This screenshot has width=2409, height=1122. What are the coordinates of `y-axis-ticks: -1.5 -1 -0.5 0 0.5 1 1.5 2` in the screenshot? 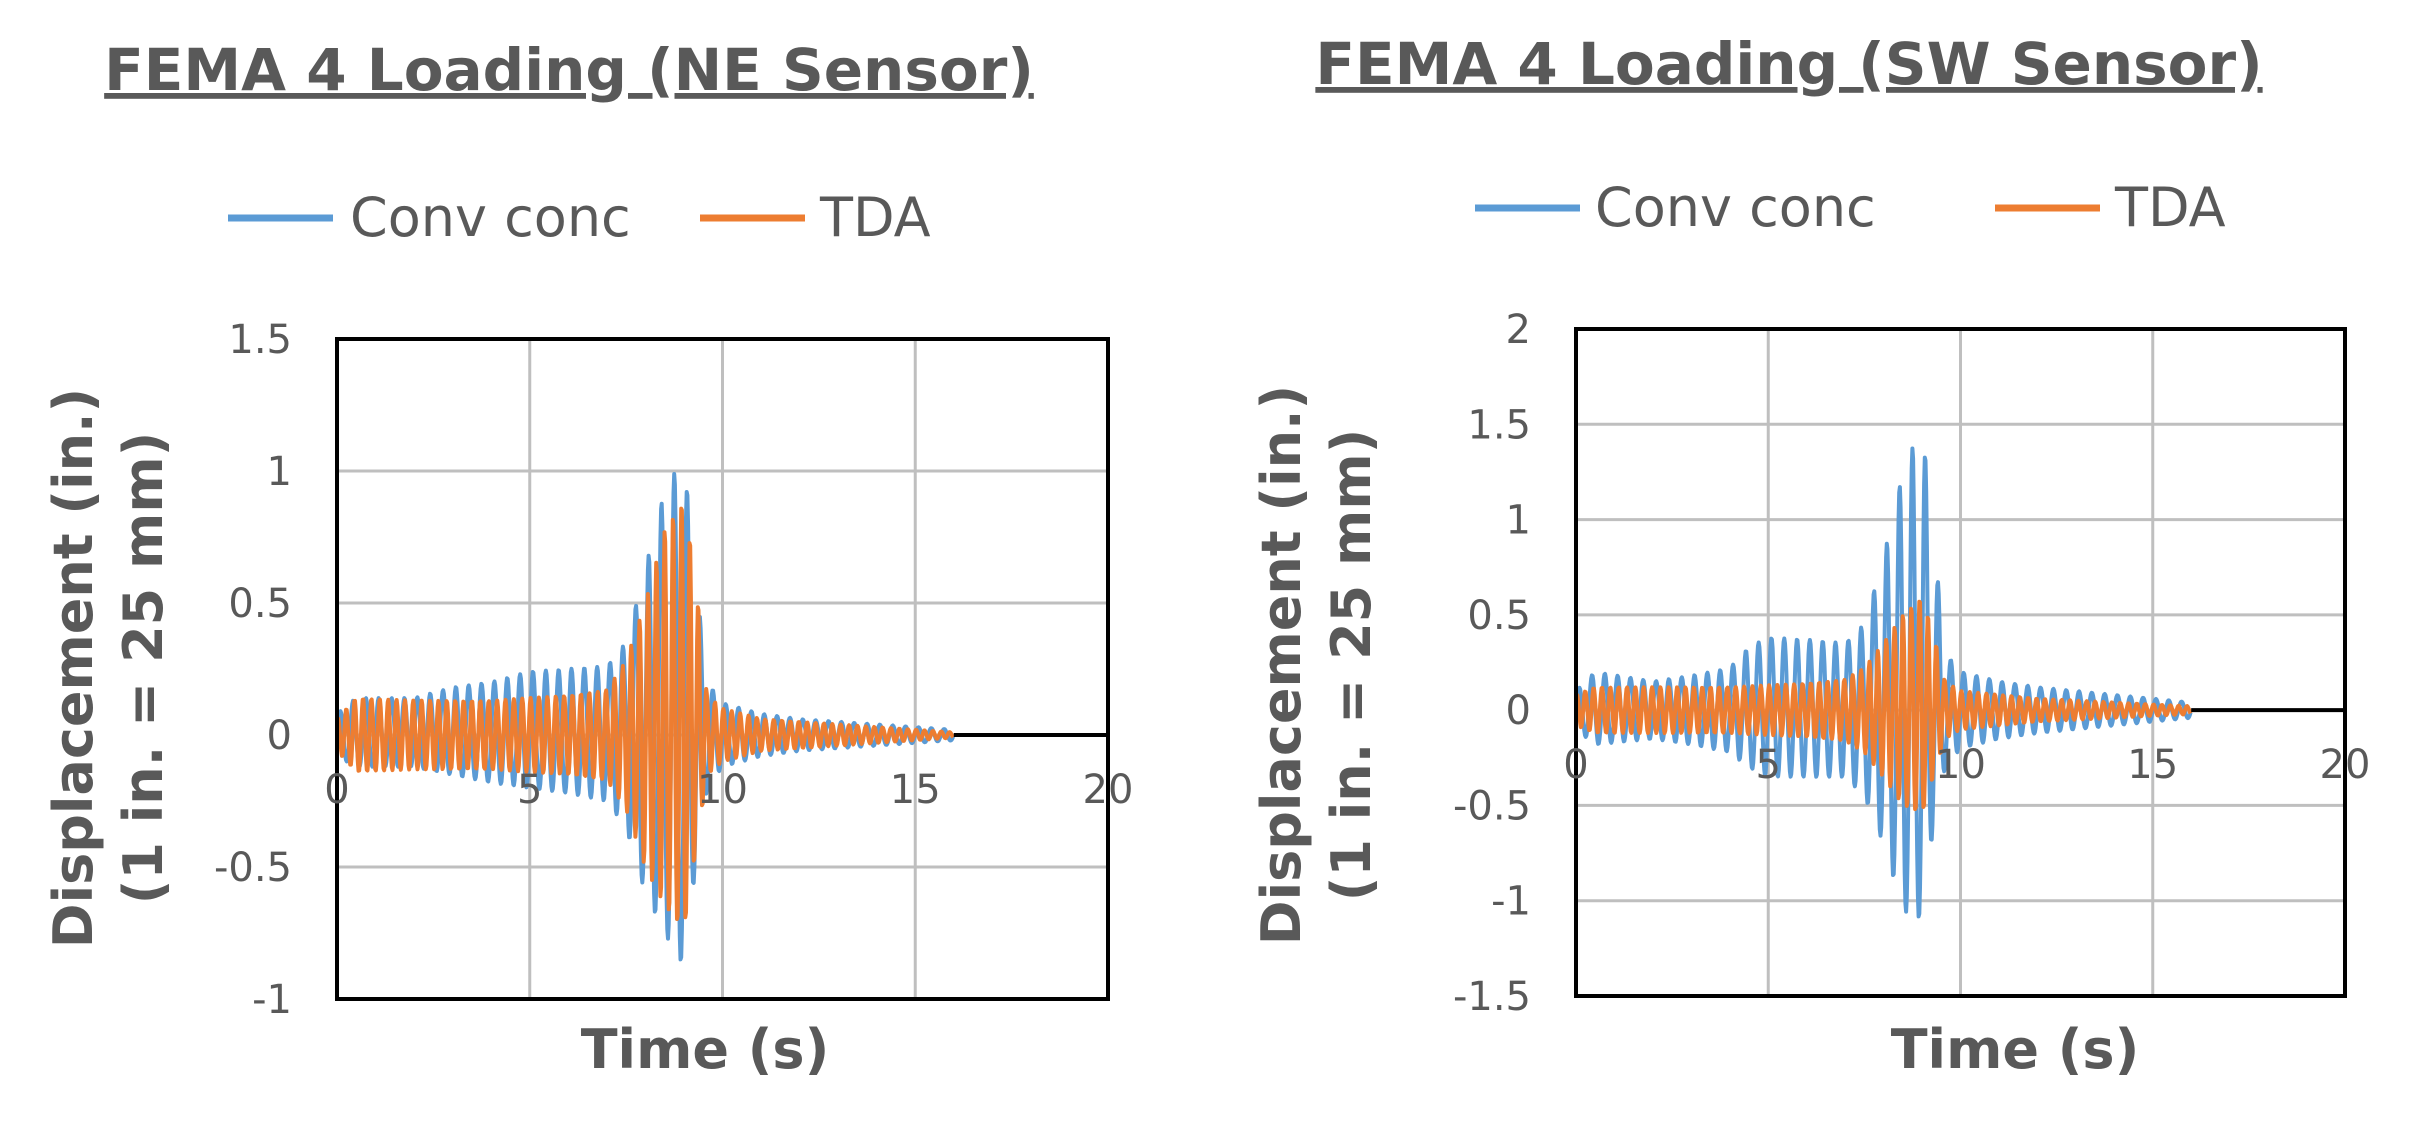 It's located at (1492, 663).